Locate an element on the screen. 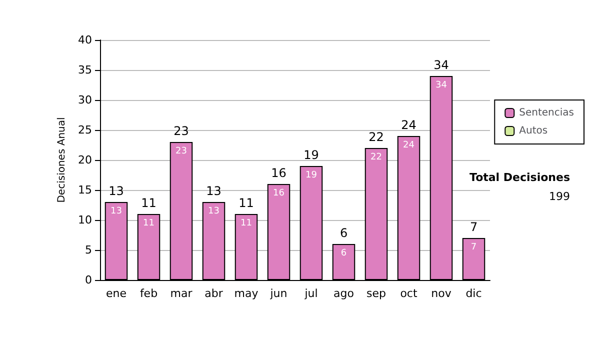  total-label: 34 is located at coordinates (441, 65).